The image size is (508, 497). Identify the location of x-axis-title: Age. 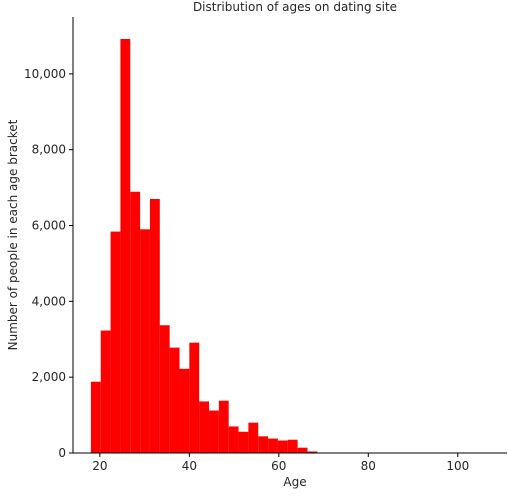
(294, 482).